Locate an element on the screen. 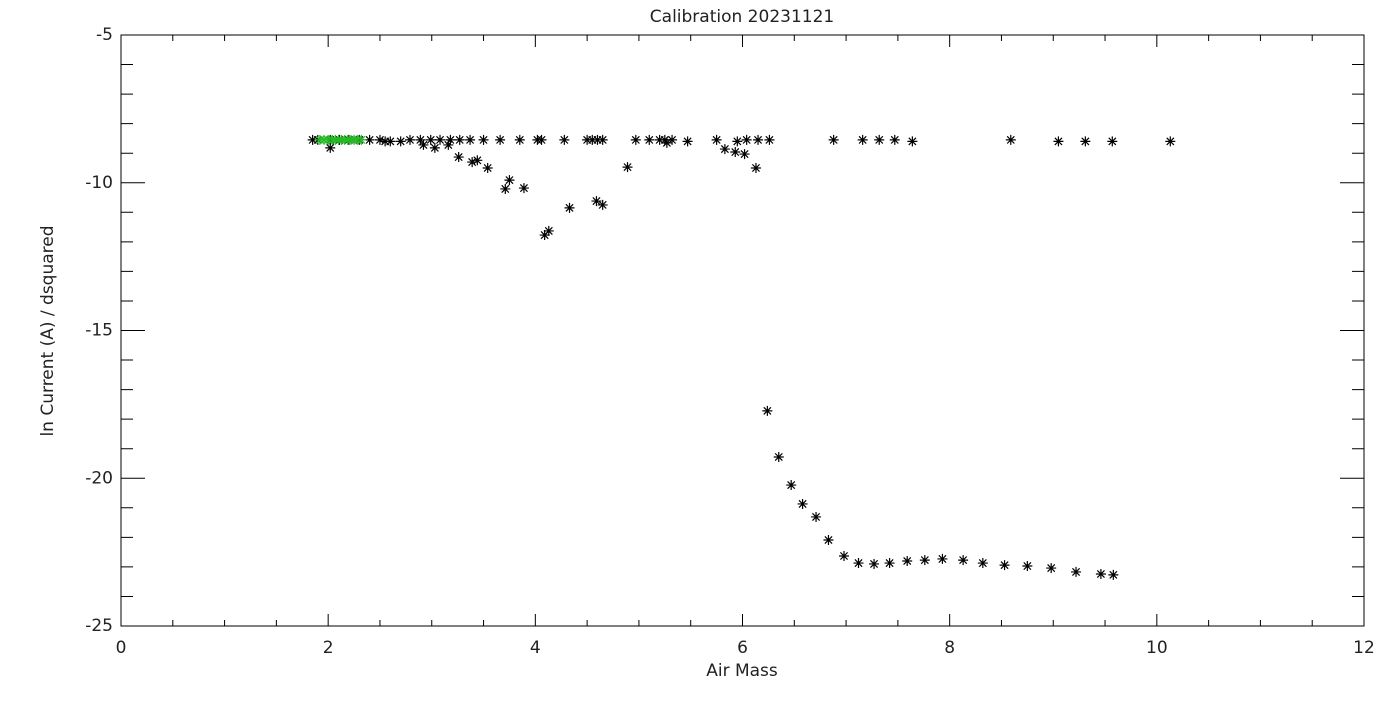 This screenshot has width=1400, height=704. x-axis-label: Air Mass is located at coordinates (742, 671).